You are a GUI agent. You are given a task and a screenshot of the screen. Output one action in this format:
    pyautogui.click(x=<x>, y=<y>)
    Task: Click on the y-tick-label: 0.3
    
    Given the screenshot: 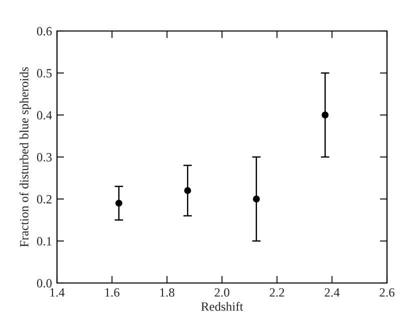 What is the action you would take?
    pyautogui.click(x=44, y=157)
    